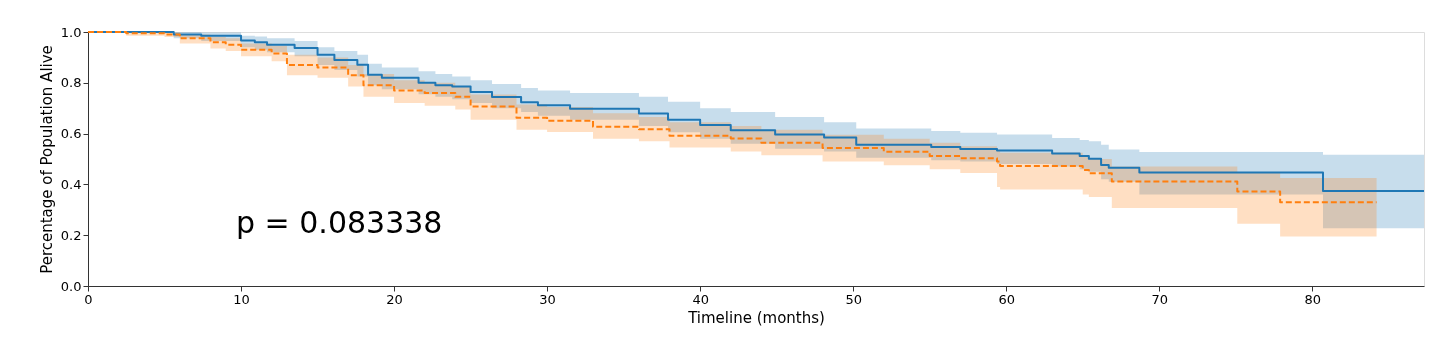 The image size is (1440, 346). I want to click on y-tick-label: 0.0, so click(71, 286).